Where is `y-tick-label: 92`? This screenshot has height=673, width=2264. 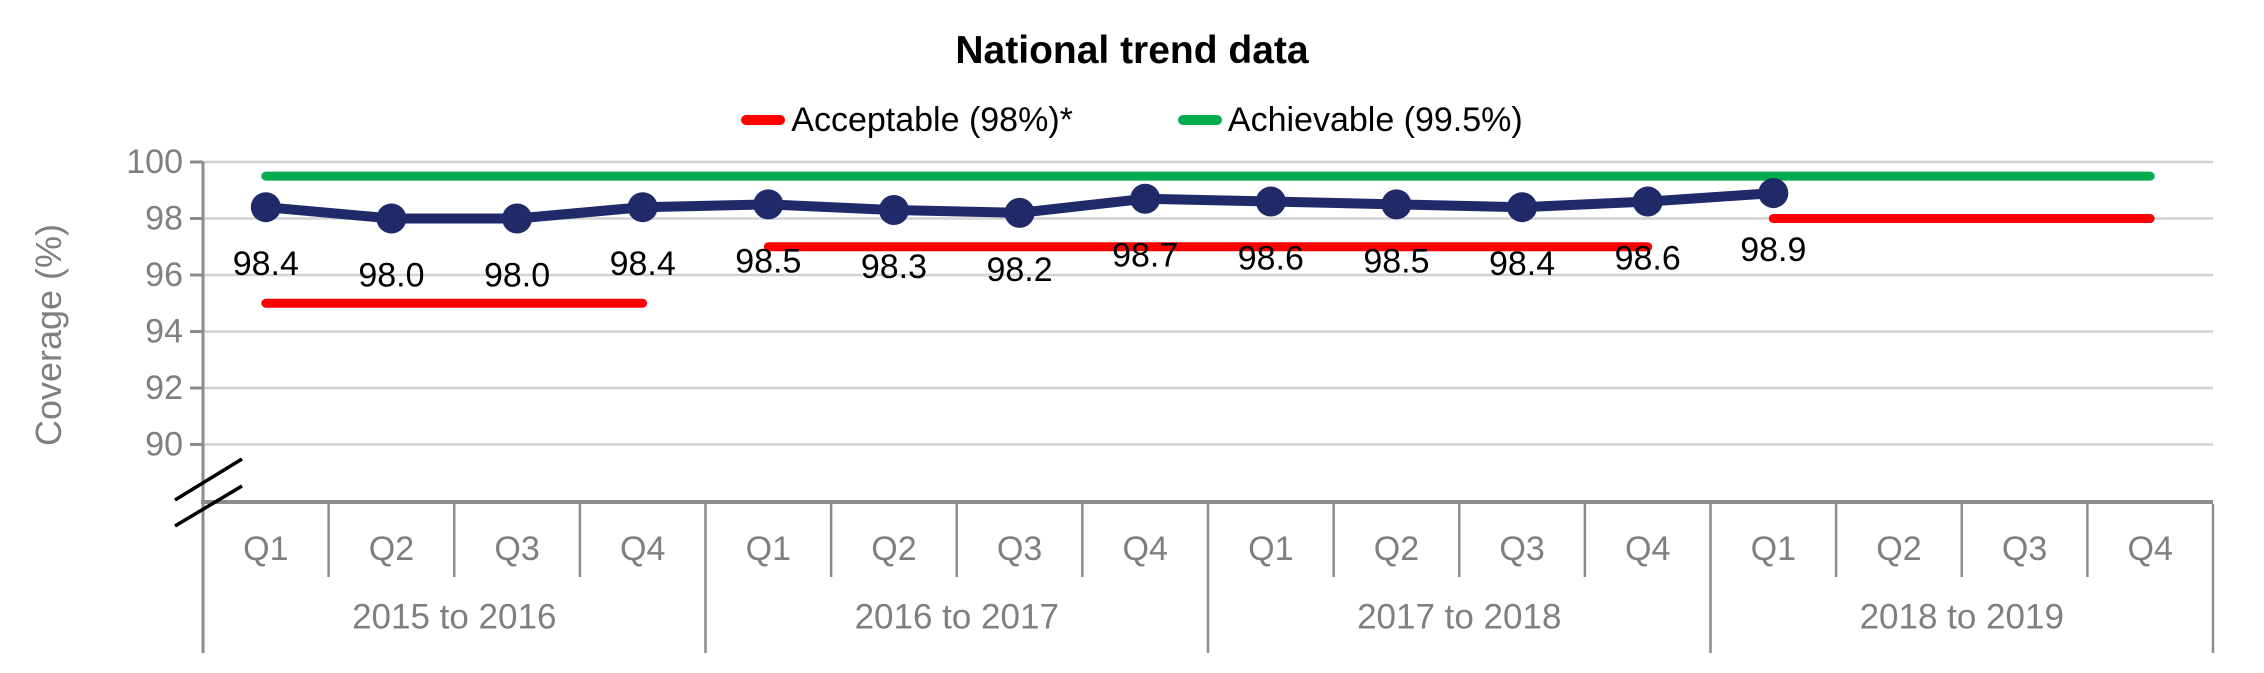 y-tick-label: 92 is located at coordinates (164, 388).